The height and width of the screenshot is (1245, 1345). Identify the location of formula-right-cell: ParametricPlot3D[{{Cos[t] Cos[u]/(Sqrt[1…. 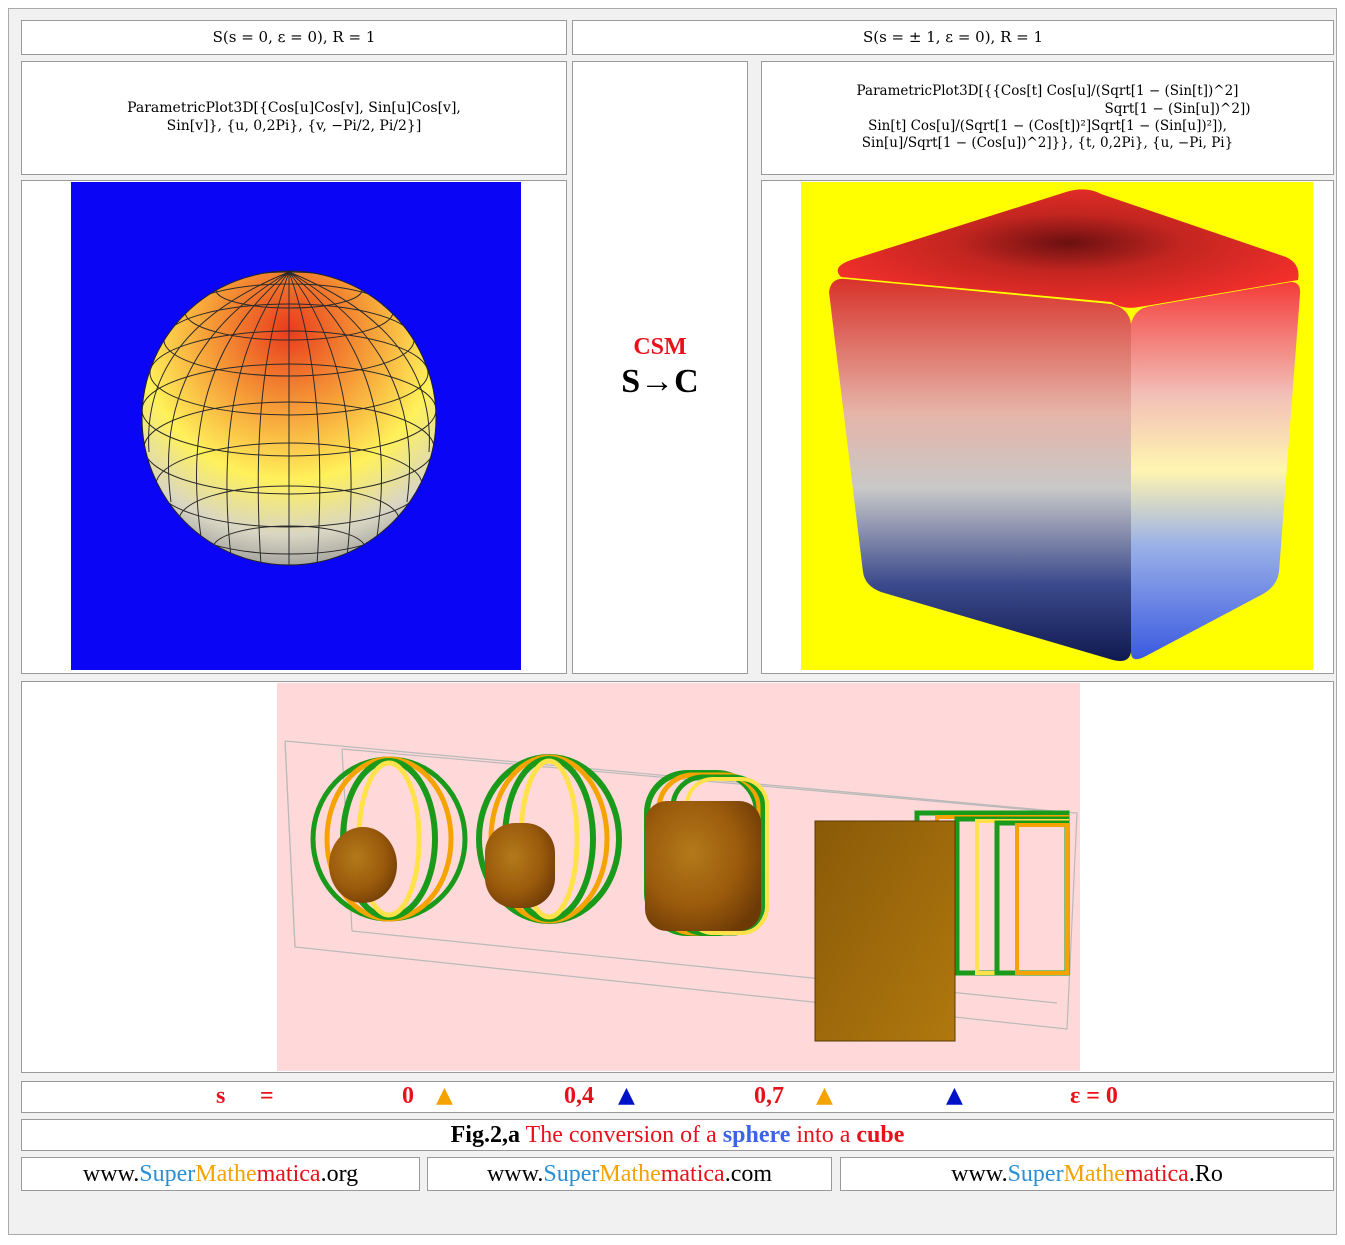
(1047, 118).